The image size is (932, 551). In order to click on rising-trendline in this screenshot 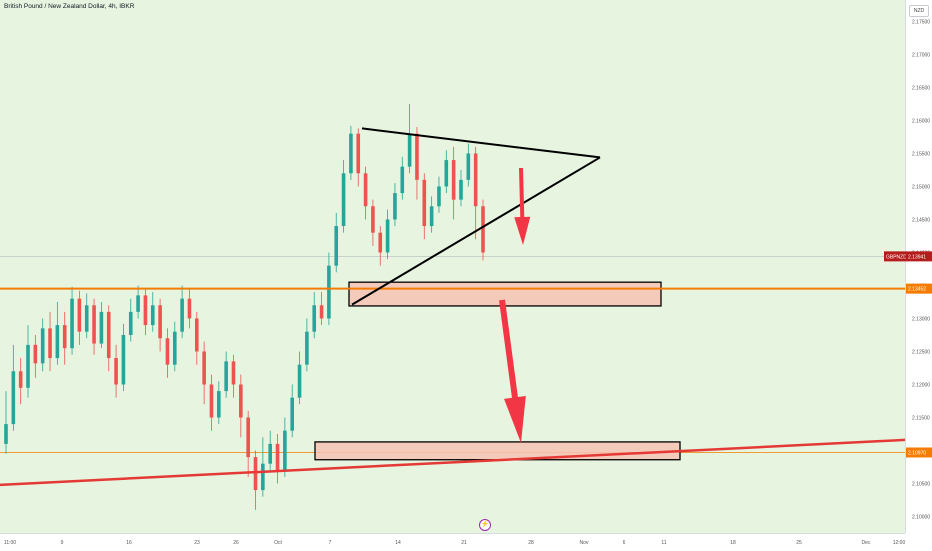, I will do `click(453, 462)`.